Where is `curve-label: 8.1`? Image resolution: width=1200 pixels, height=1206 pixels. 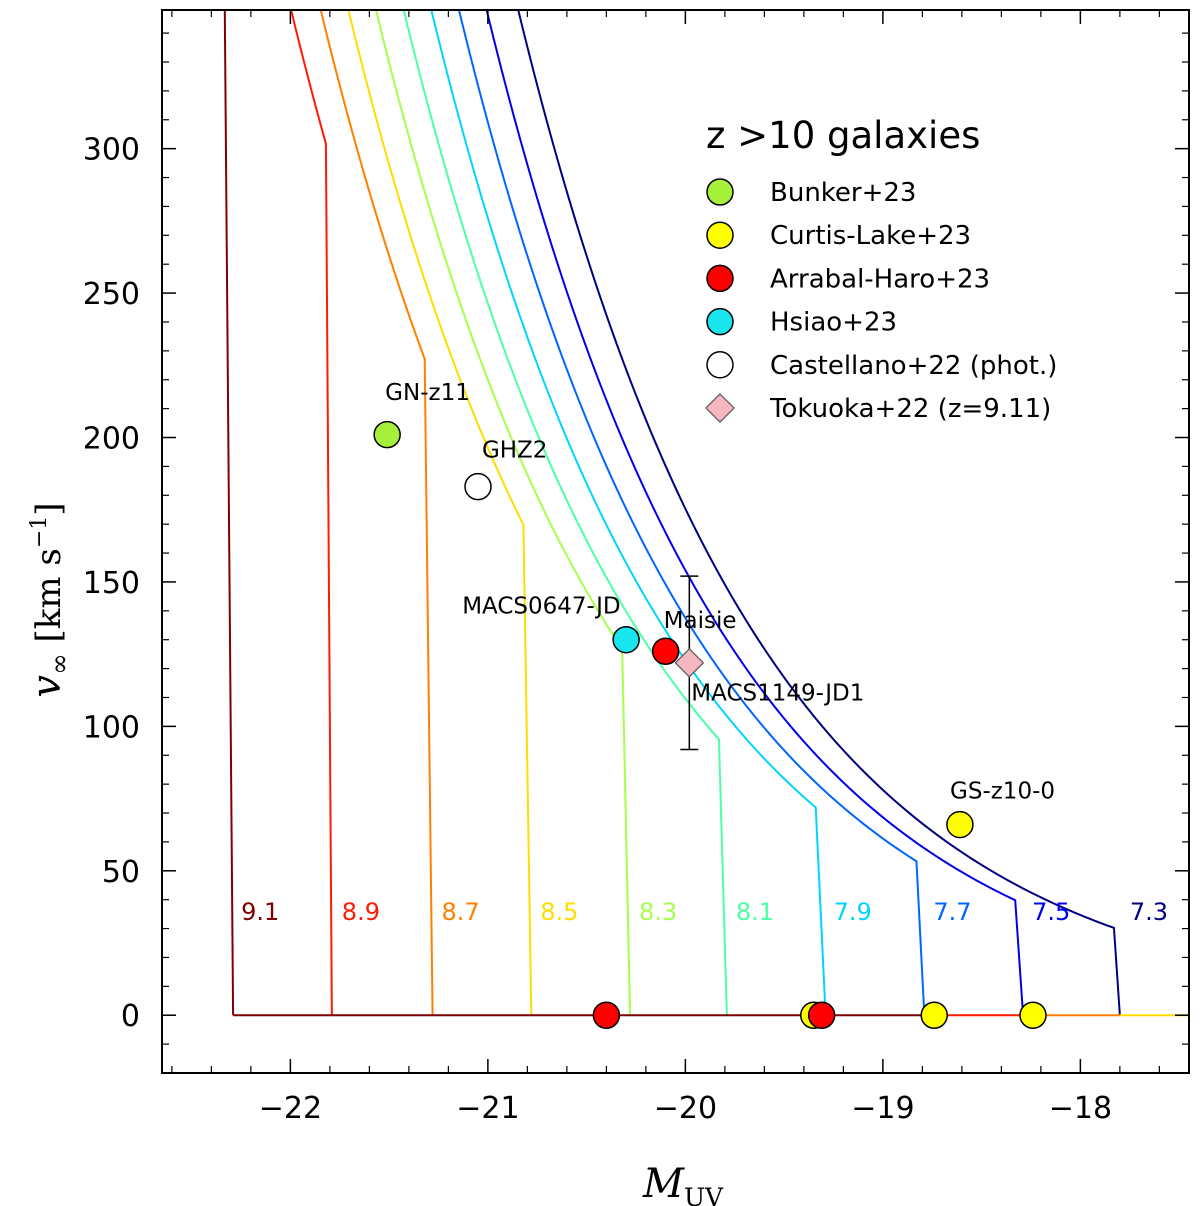
curve-label: 8.1 is located at coordinates (755, 912).